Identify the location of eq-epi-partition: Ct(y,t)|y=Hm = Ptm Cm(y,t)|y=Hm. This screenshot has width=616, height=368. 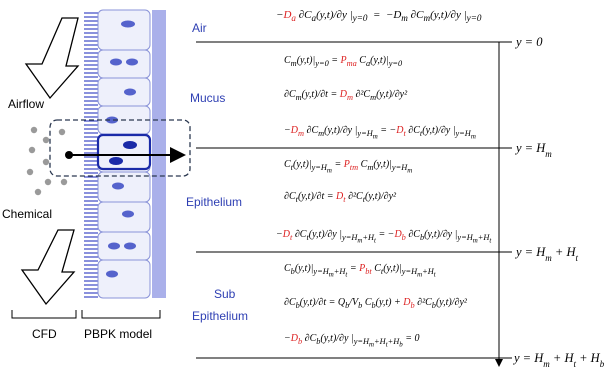
(348, 167).